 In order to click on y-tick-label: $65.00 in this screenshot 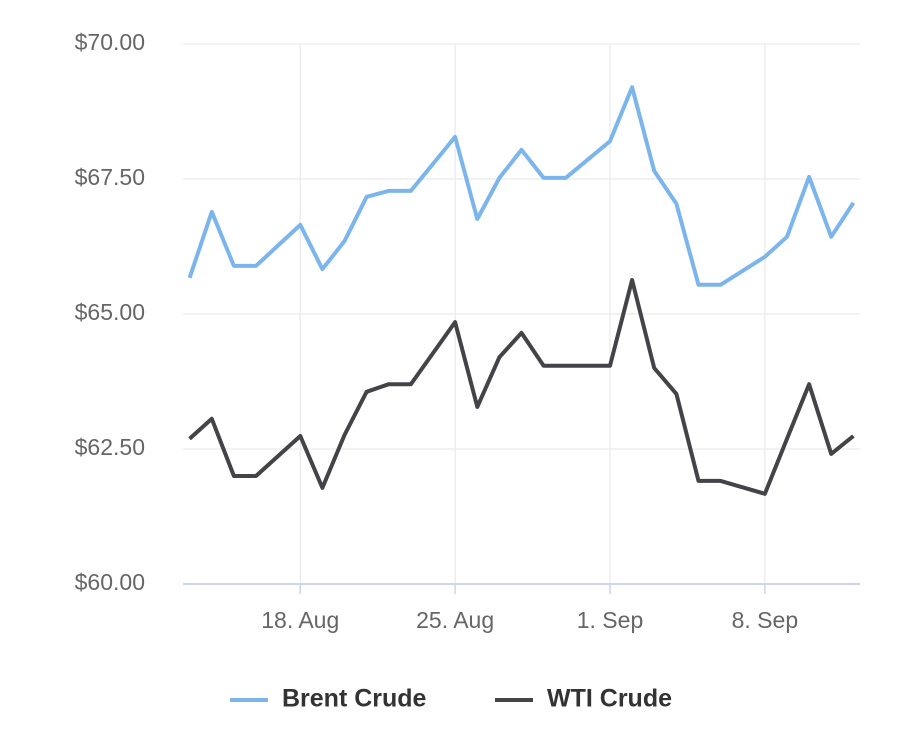, I will do `click(110, 312)`.